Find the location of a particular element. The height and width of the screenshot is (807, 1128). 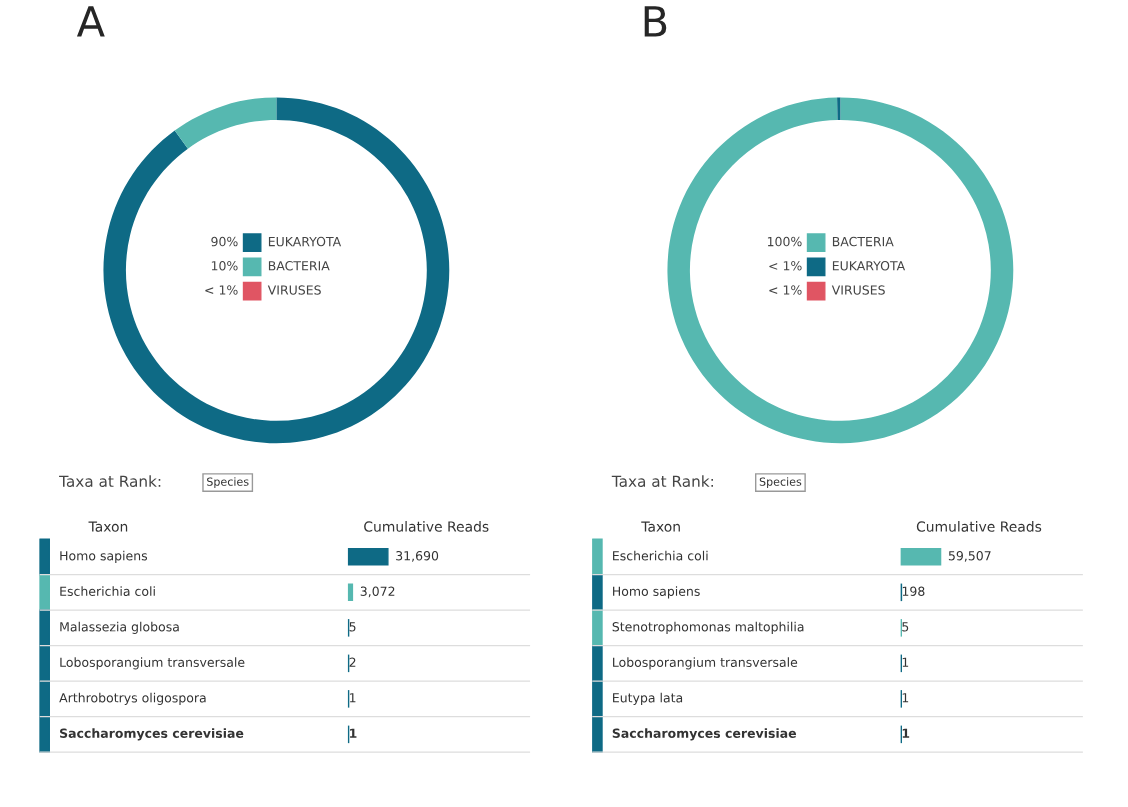

data-label: 3,072 is located at coordinates (377, 592).